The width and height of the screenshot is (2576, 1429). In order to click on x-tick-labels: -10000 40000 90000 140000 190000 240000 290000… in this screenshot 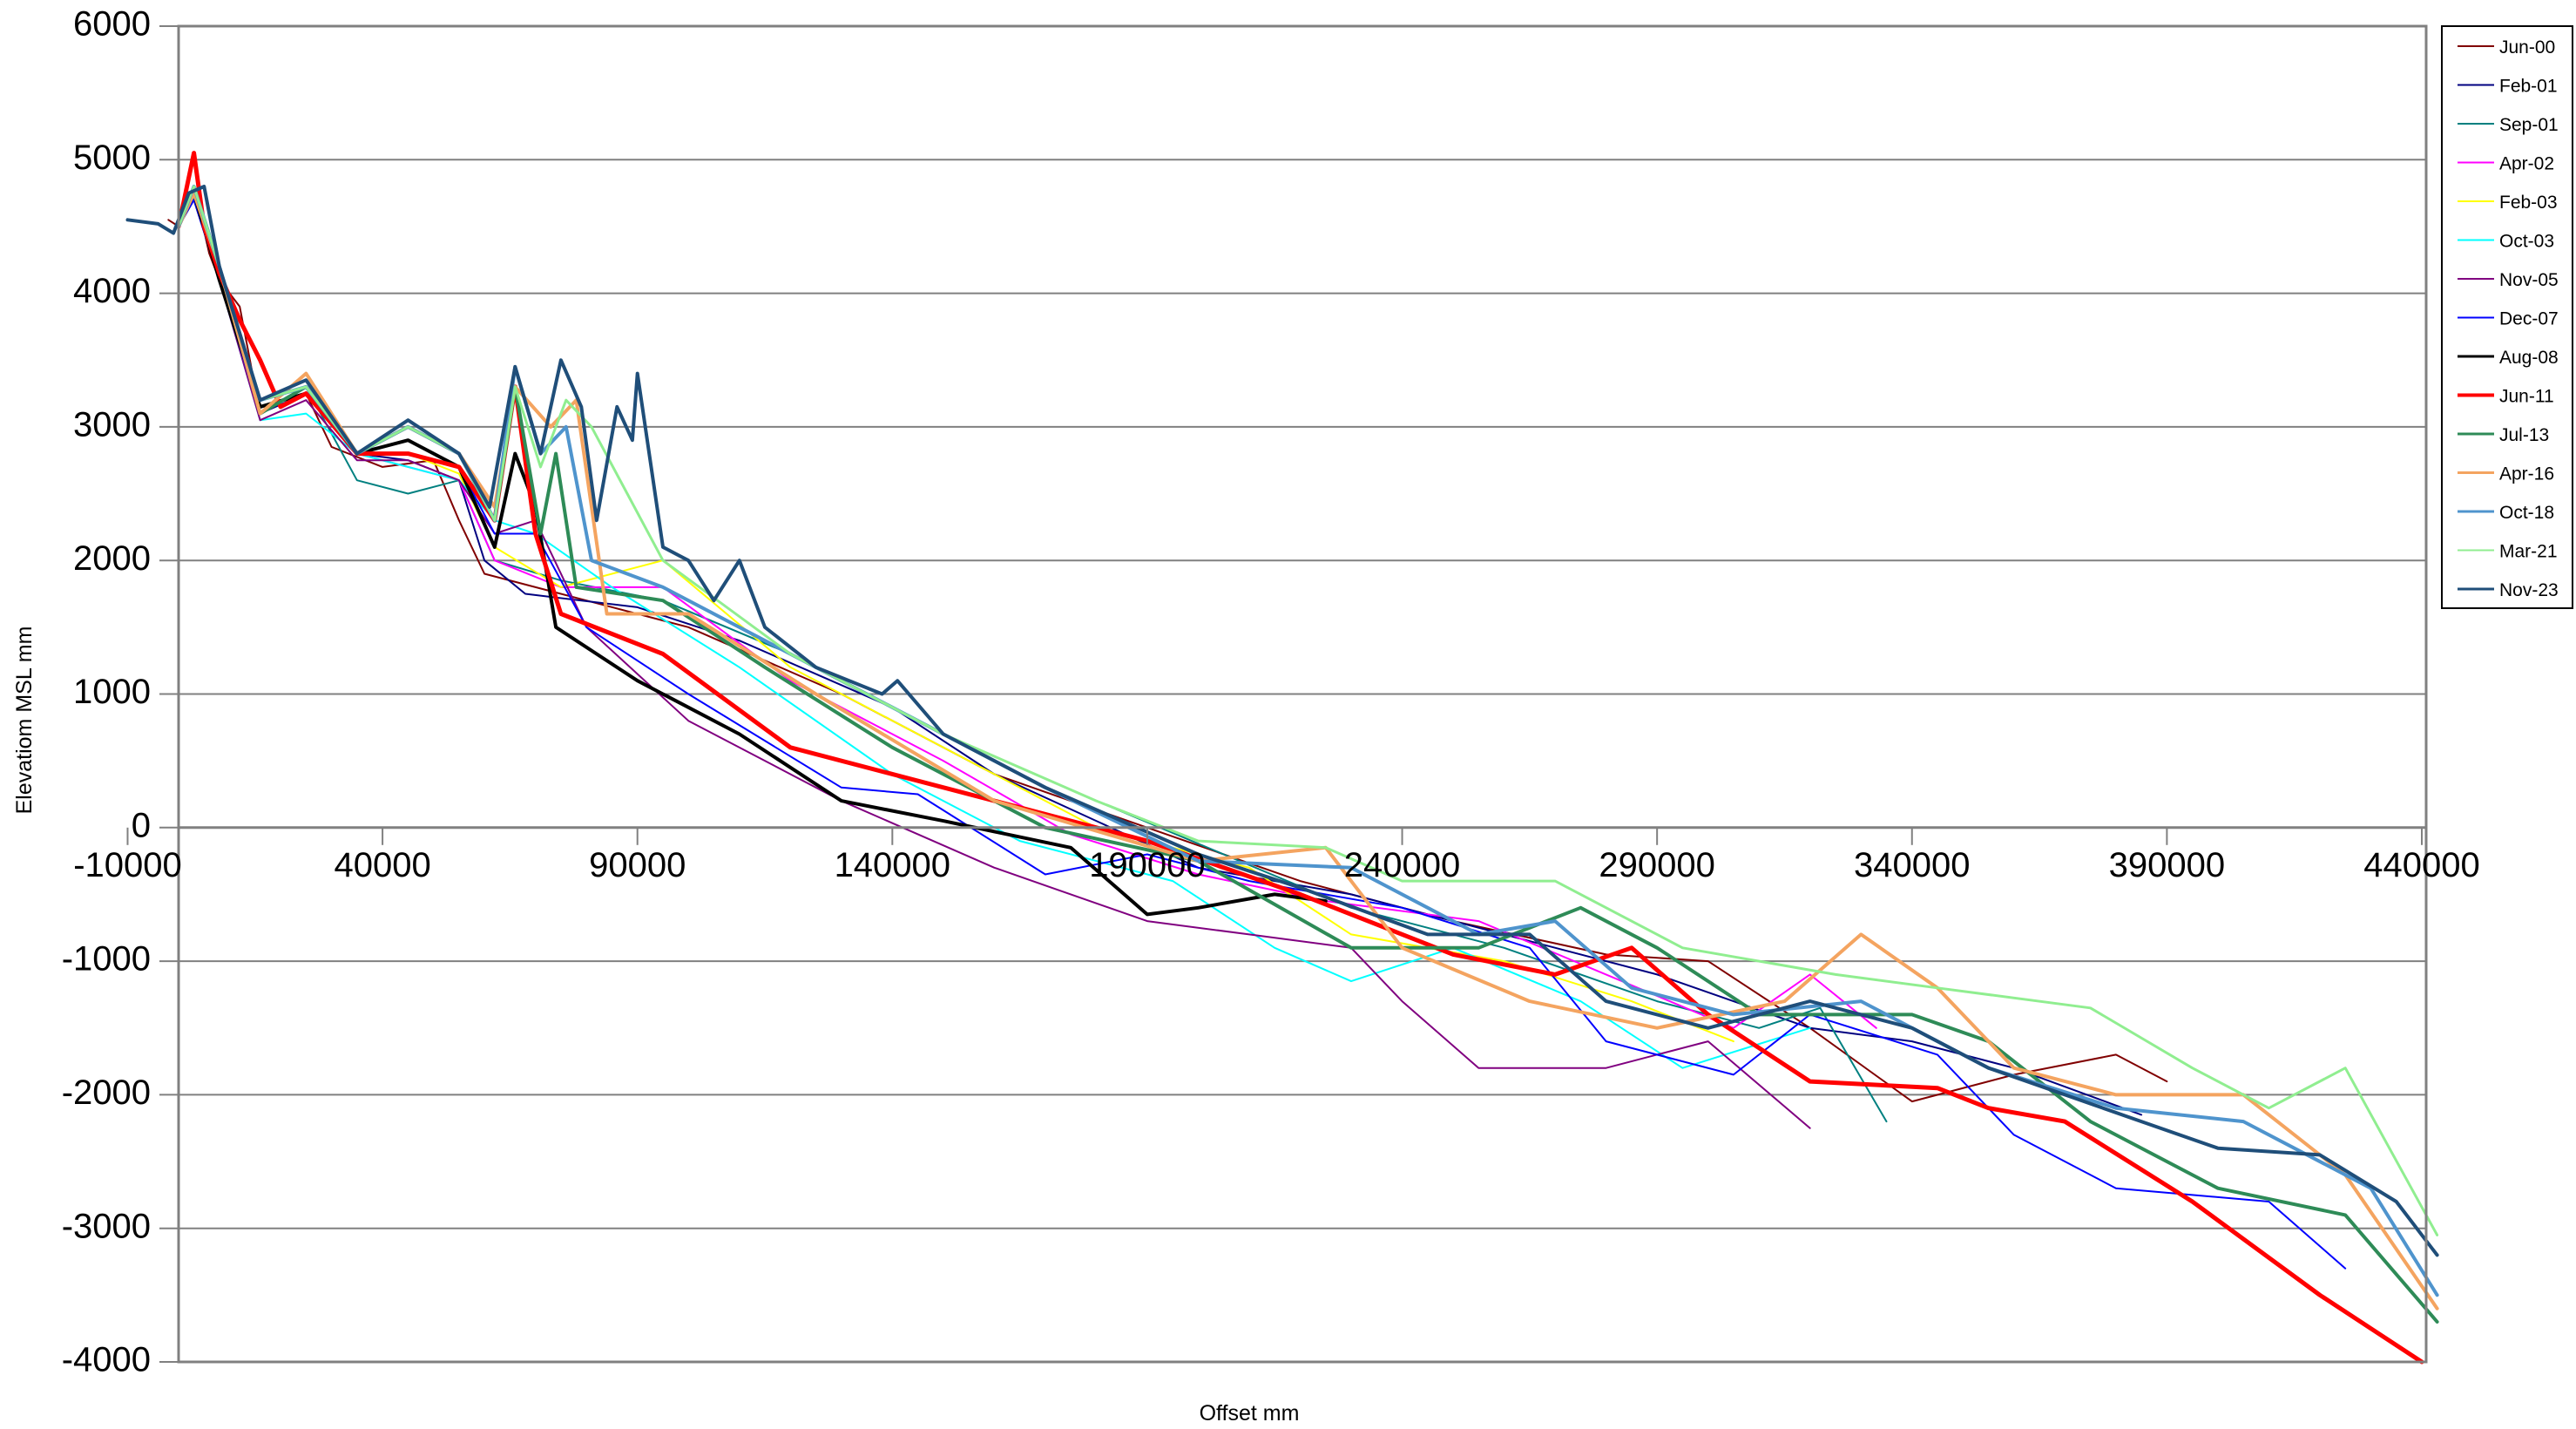, I will do `click(1276, 865)`.